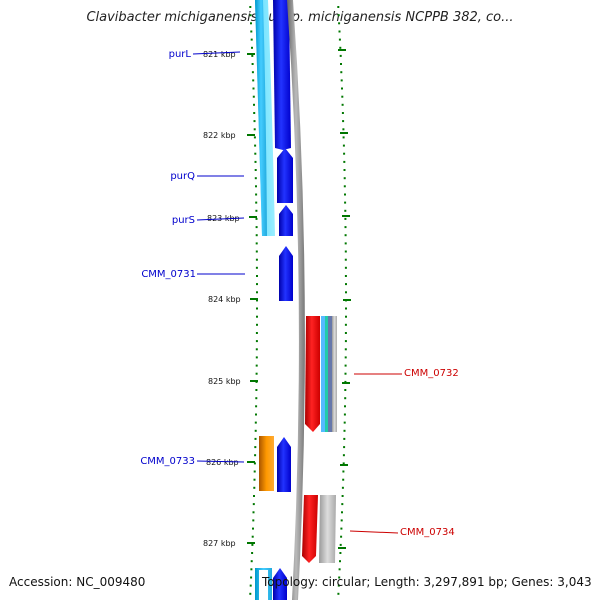 This screenshot has width=600, height=600. I want to click on gene-label-CMM_0733: CMM_0733, so click(167, 461).